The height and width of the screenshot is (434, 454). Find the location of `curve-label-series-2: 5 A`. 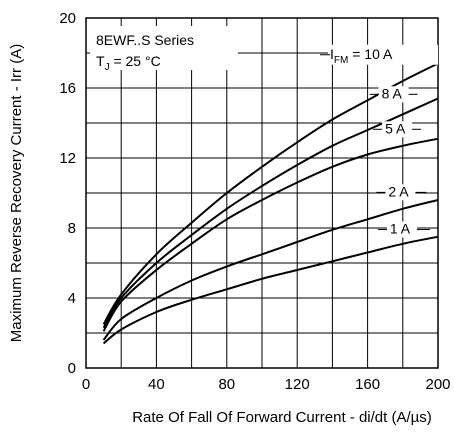

curve-label-series-2: 5 A is located at coordinates (395, 128).